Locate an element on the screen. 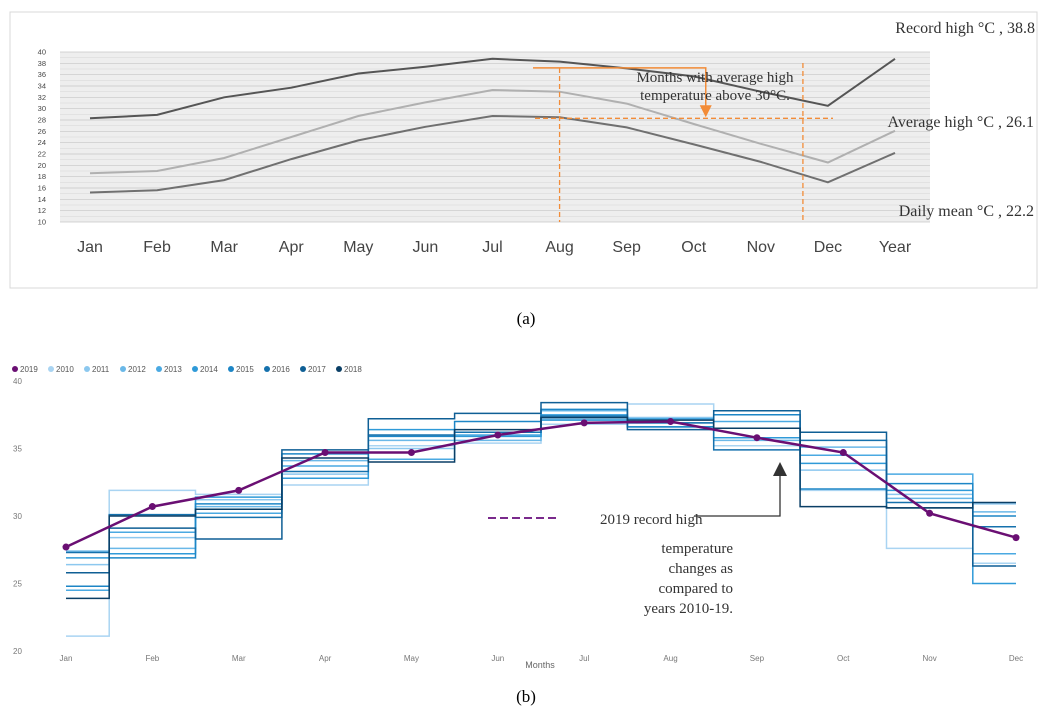 The height and width of the screenshot is (720, 1052). panel-b-label: (b) is located at coordinates (526, 696).